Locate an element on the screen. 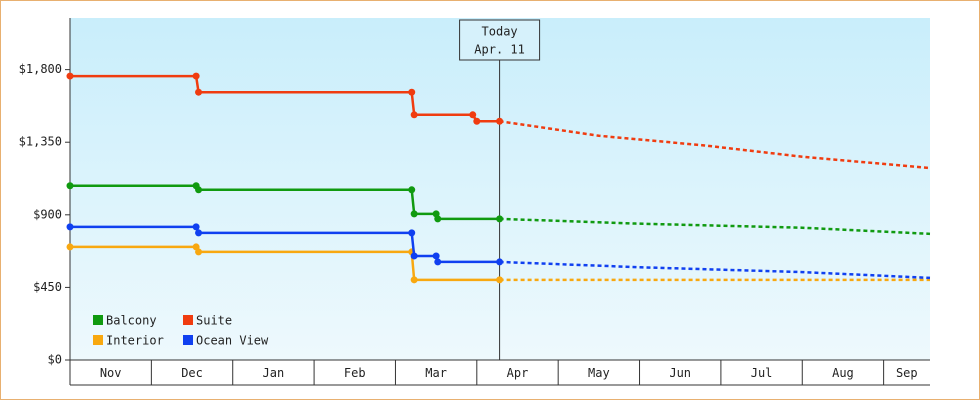  legend-label: Ocean View is located at coordinates (232, 341).